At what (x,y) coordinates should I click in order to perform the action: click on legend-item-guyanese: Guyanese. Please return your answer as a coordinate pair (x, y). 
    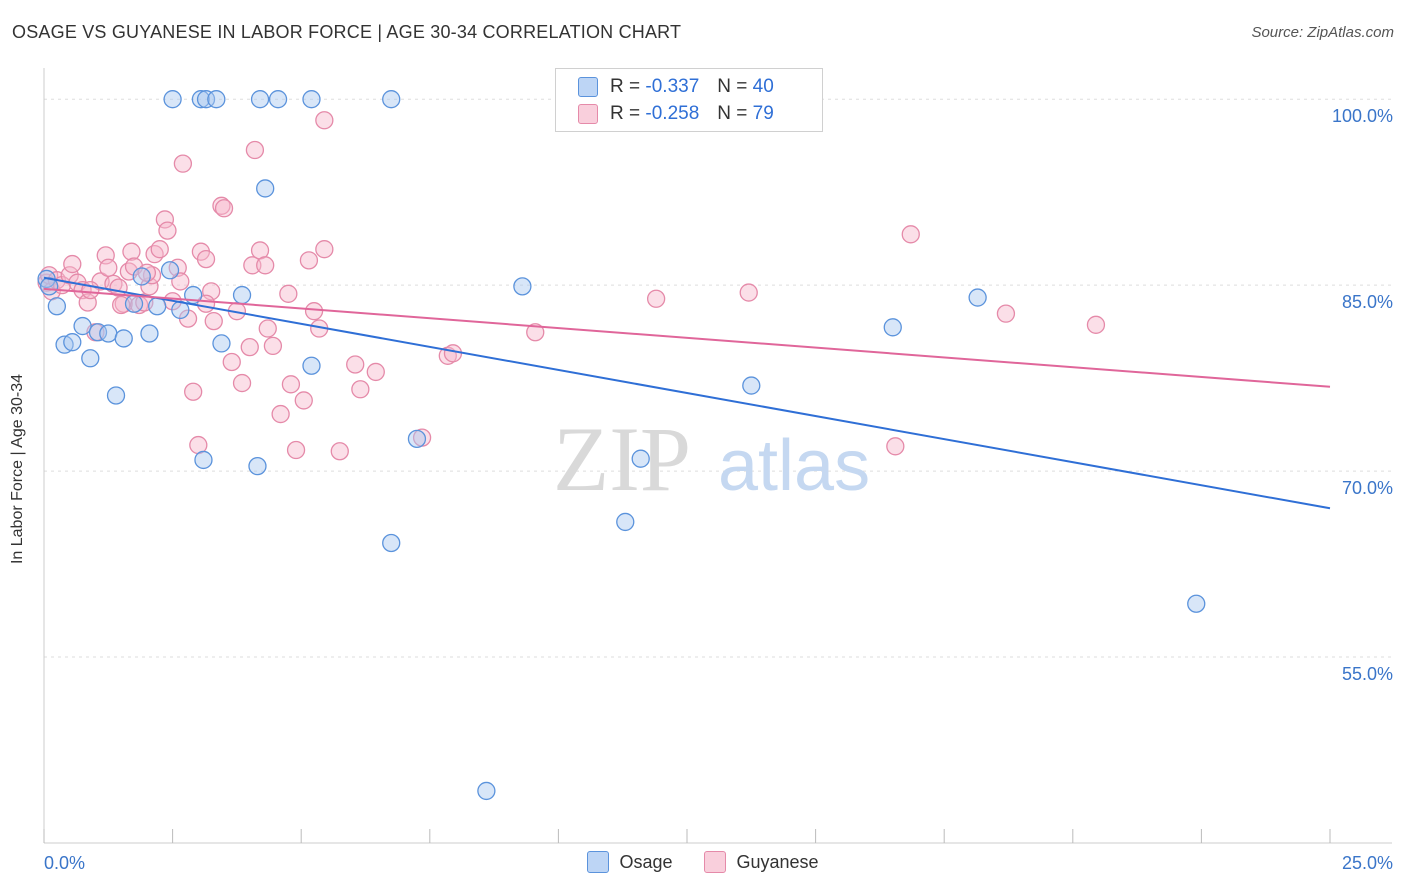
    Looking at the image, I should click on (761, 862).